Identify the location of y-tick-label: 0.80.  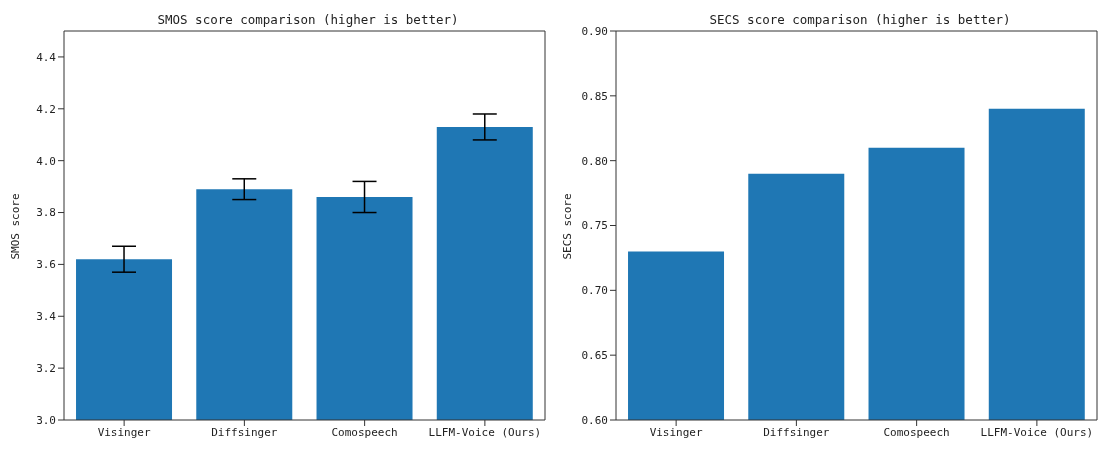
(594, 161).